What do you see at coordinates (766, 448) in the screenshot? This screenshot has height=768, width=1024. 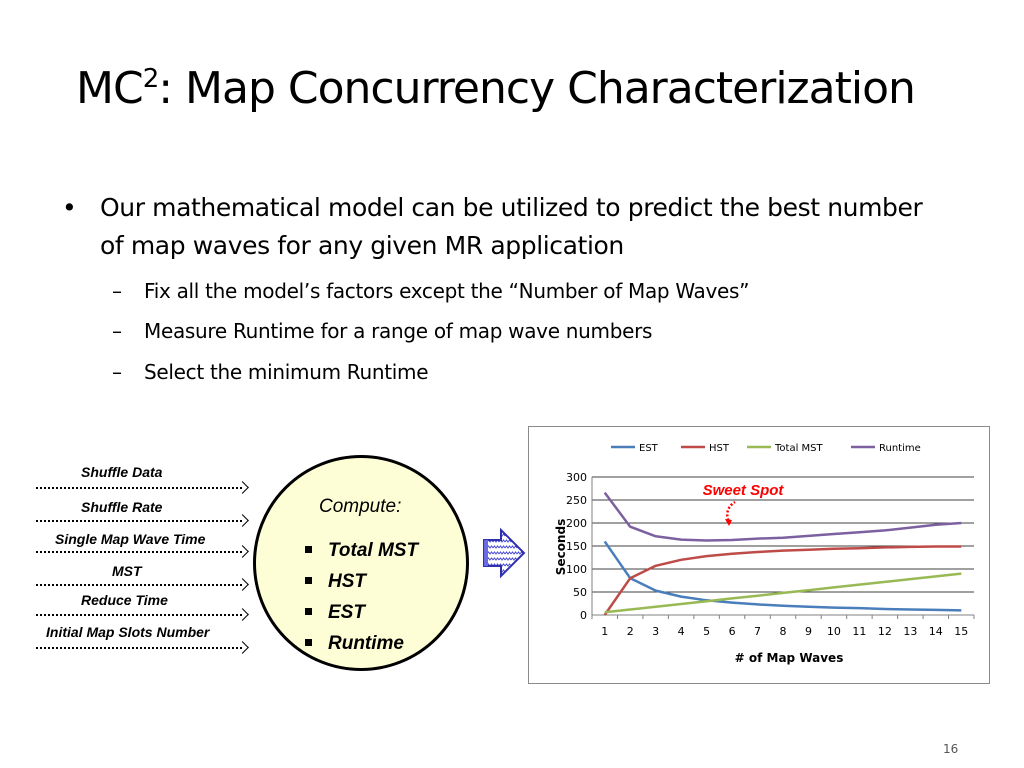 I see `chart-legend: EST HST Total MST Runtime` at bounding box center [766, 448].